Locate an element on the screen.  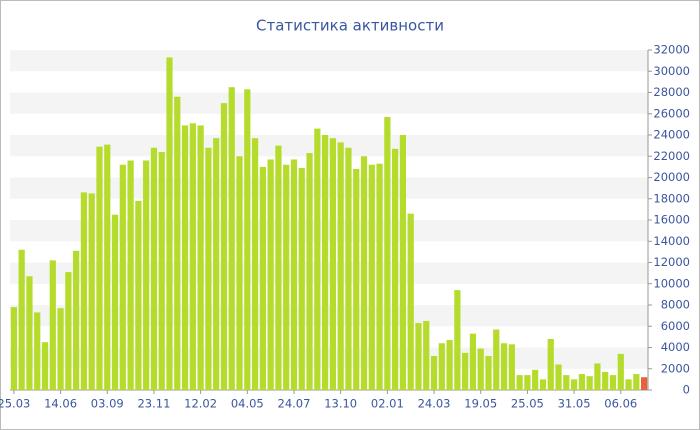
y-tick-label: 20000 is located at coordinates (671, 177).